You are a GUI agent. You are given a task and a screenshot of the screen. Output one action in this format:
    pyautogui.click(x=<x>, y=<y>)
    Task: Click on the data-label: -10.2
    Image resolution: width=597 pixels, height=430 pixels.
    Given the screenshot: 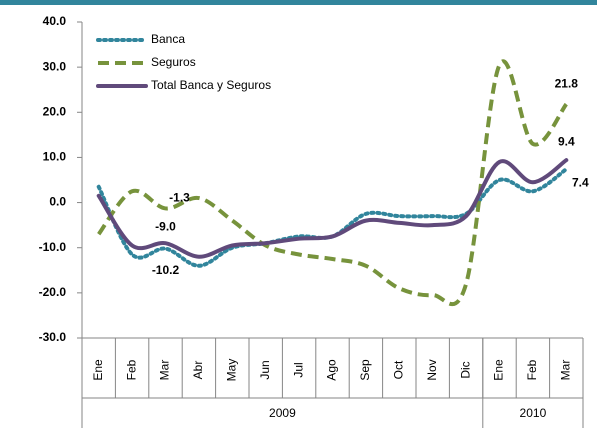 What is the action you would take?
    pyautogui.click(x=166, y=270)
    